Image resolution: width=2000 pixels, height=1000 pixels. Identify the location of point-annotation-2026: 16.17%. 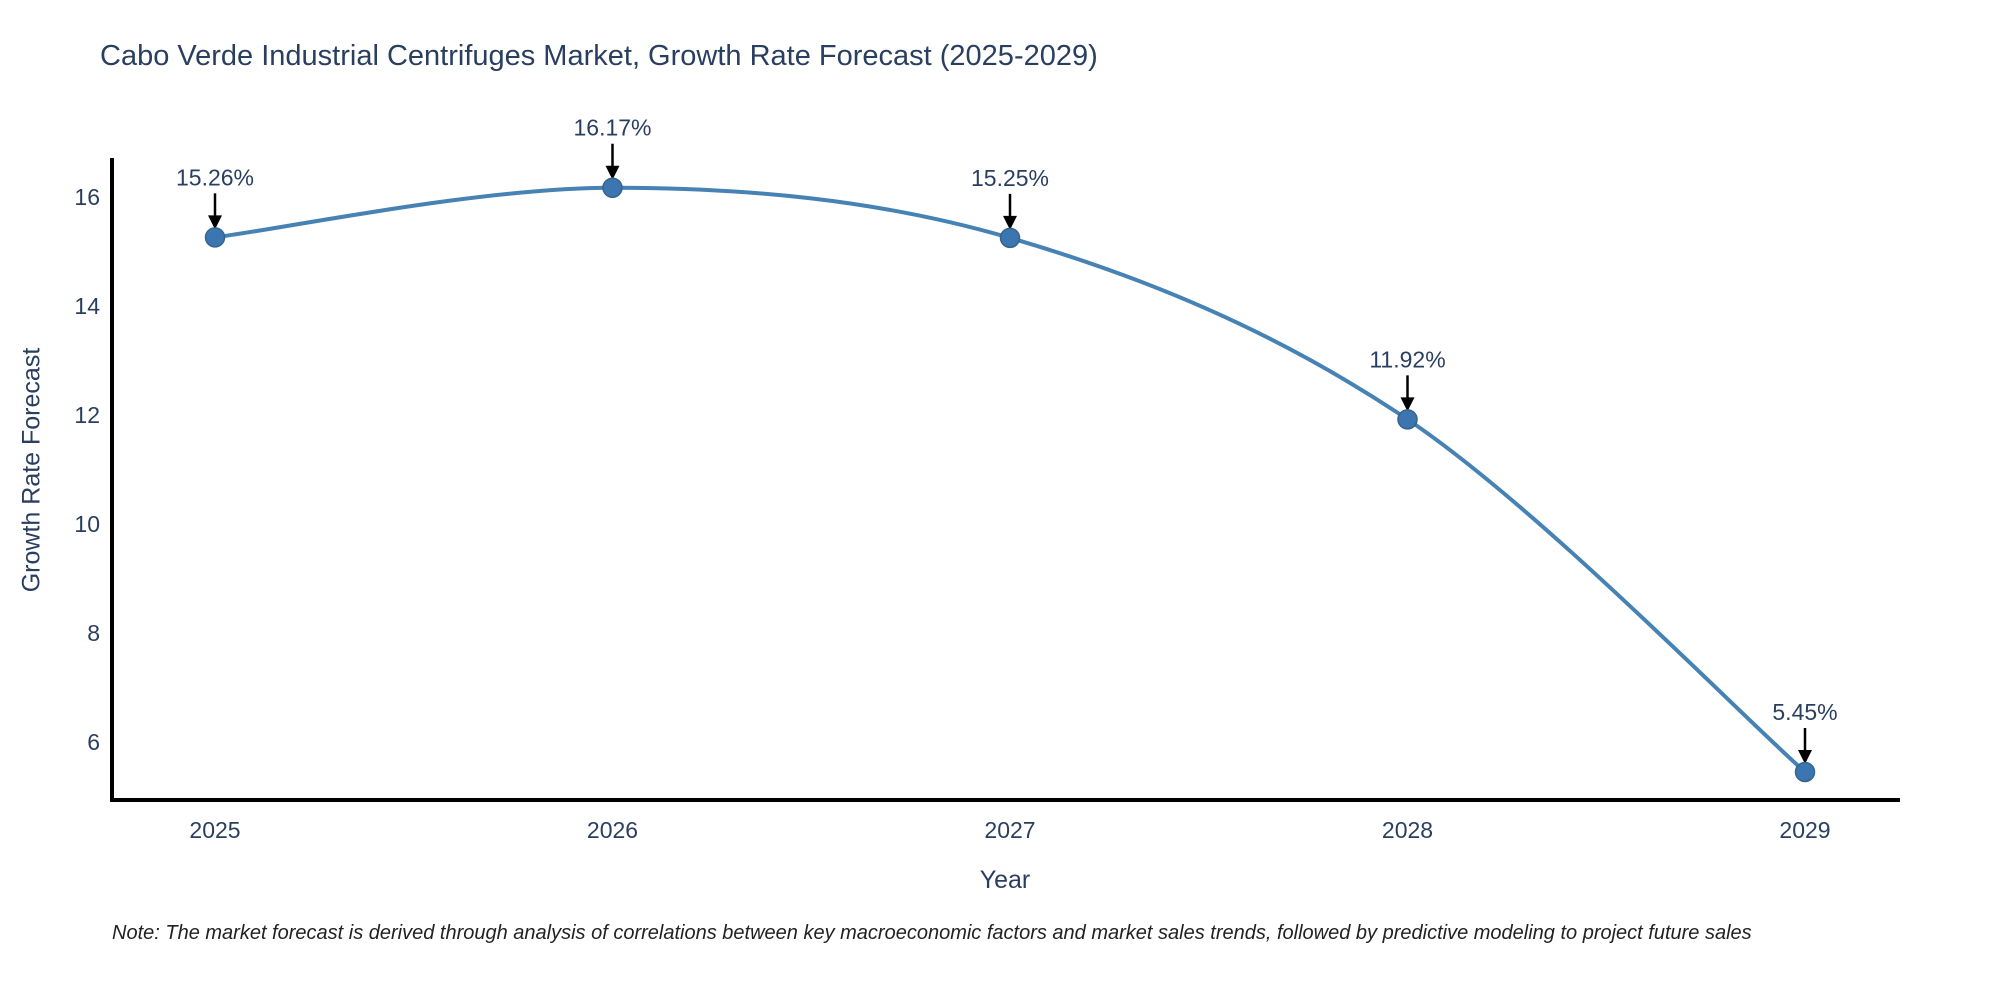
(612, 128).